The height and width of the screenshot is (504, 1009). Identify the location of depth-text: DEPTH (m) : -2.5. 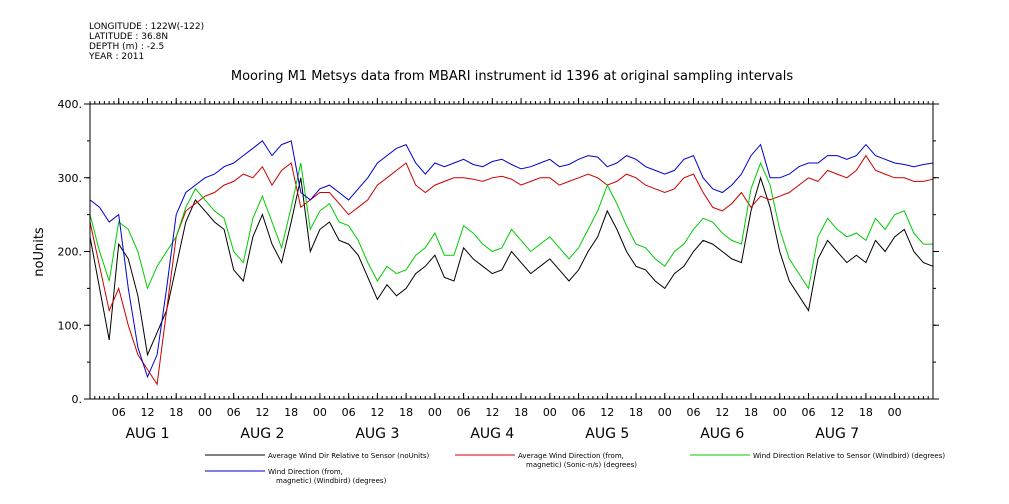
(127, 47).